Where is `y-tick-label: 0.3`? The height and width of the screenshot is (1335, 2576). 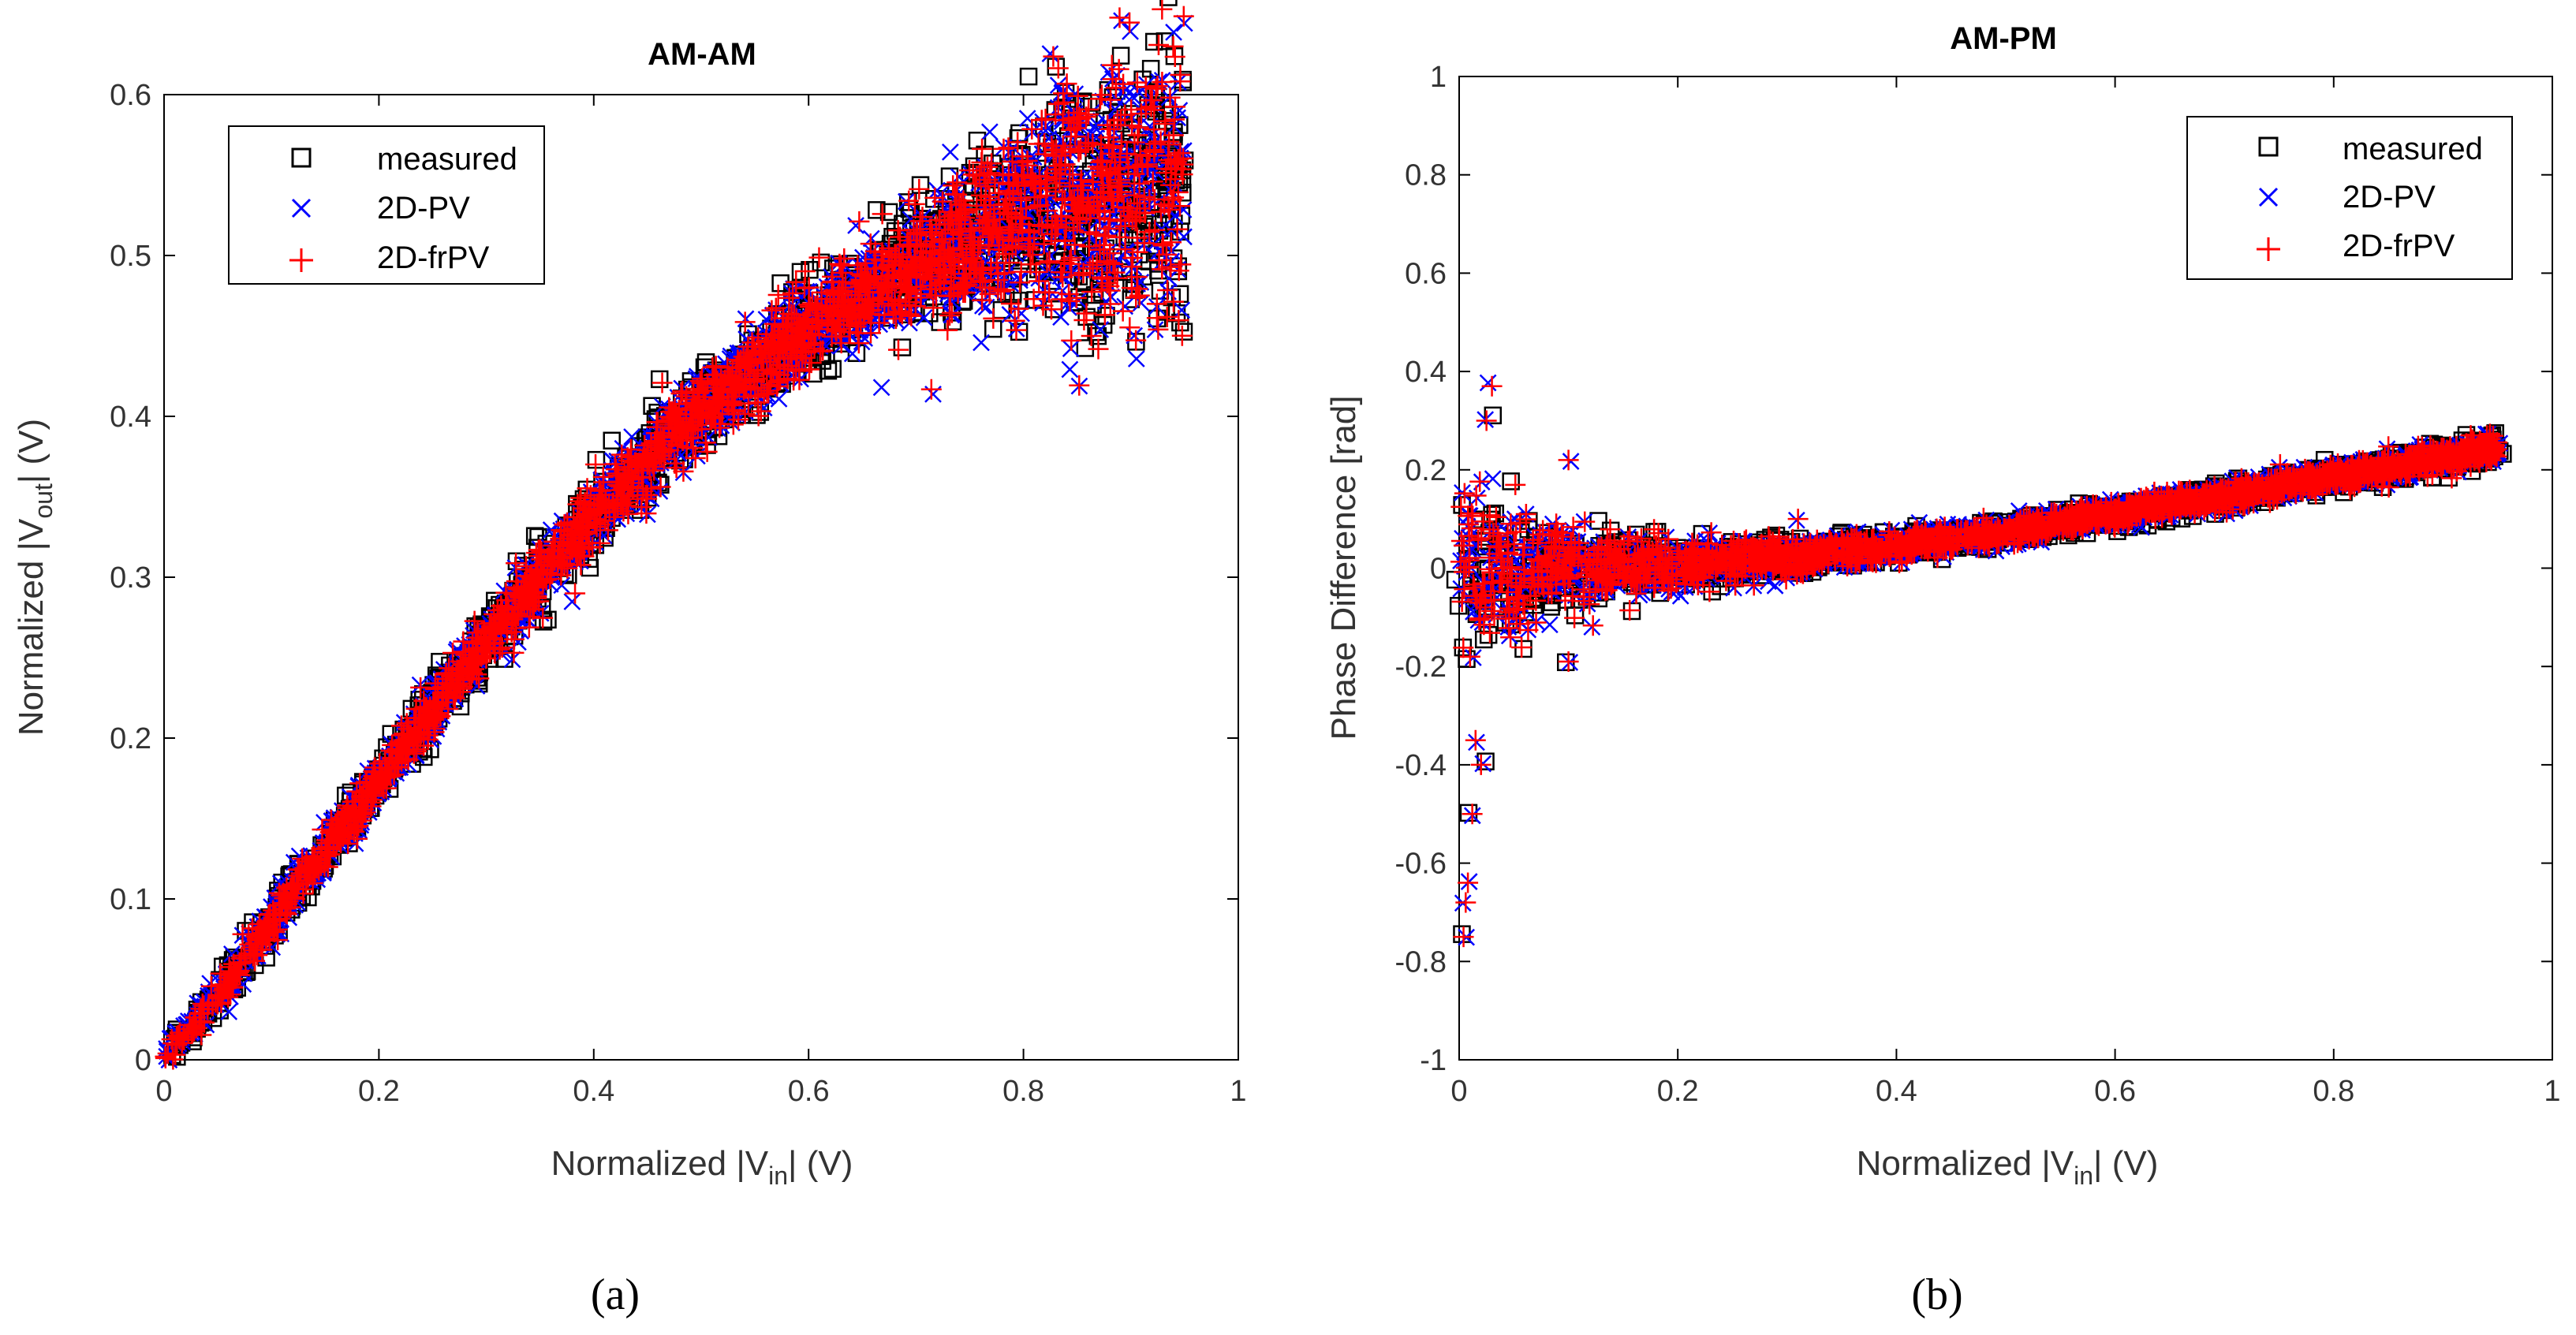
y-tick-label: 0.3 is located at coordinates (130, 578).